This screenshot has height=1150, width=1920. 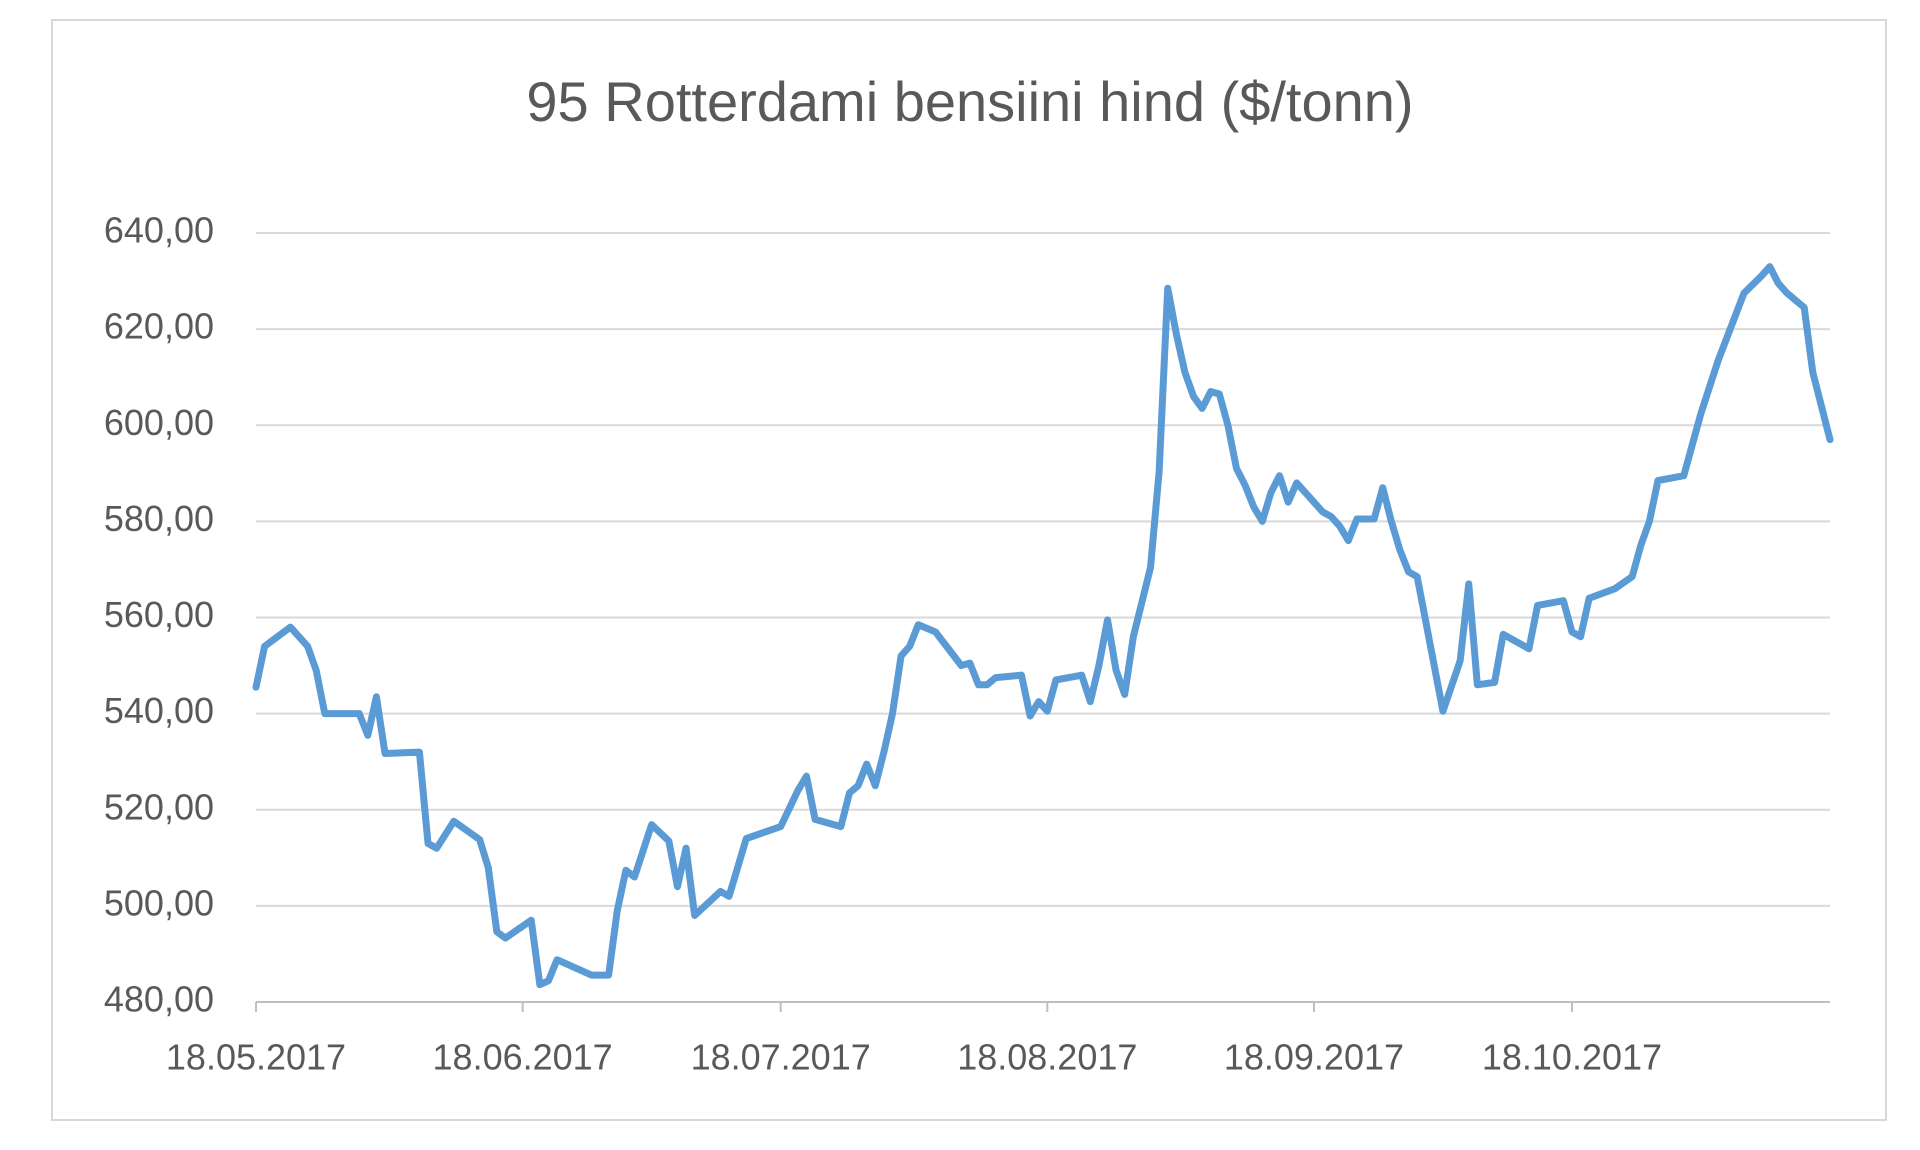 What do you see at coordinates (969, 101) in the screenshot?
I see `chart-title: 95 Rotterdami bensiini hind ($/tonn)` at bounding box center [969, 101].